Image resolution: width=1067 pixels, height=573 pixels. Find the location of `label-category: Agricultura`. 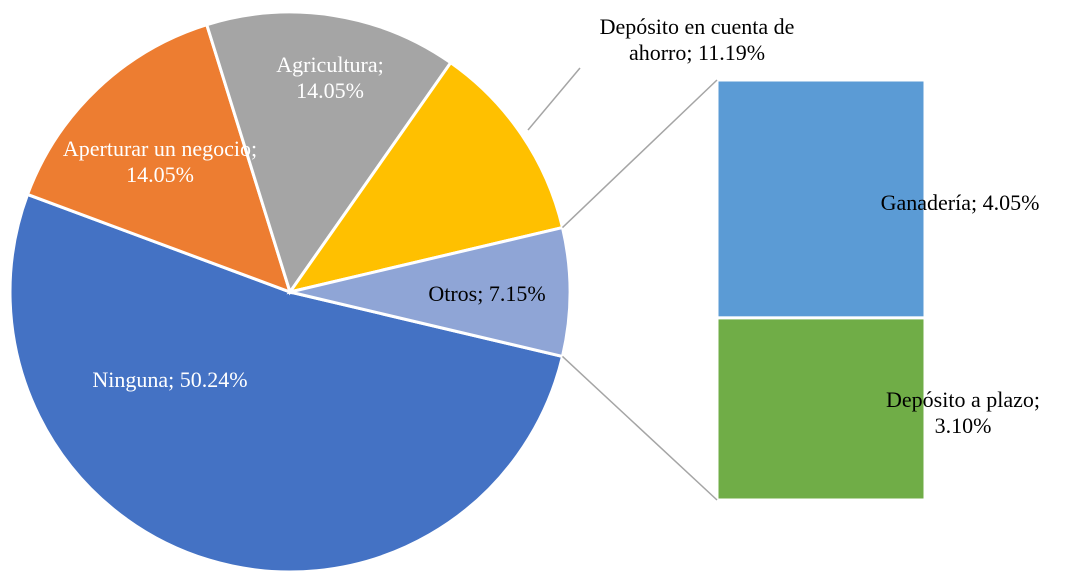

label-category: Agricultura is located at coordinates (327, 64).